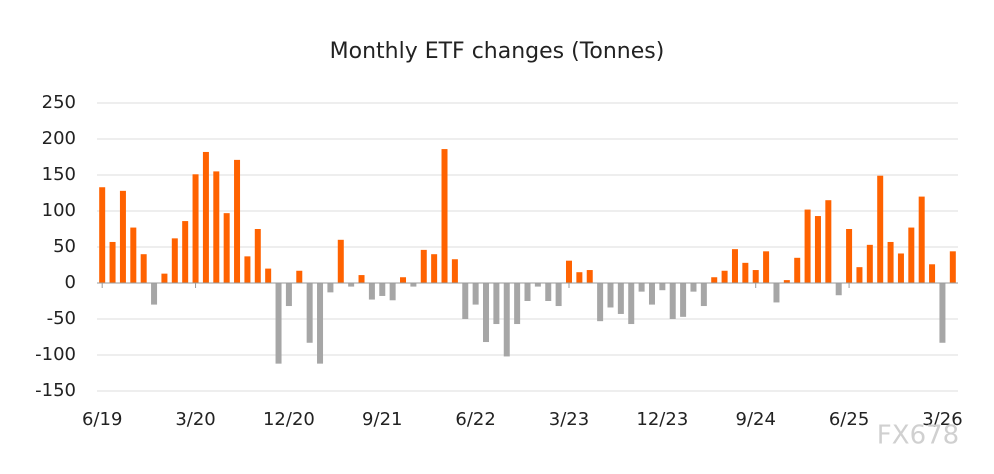 The height and width of the screenshot is (474, 994). I want to click on x-tick-label: 6/22, so click(475, 419).